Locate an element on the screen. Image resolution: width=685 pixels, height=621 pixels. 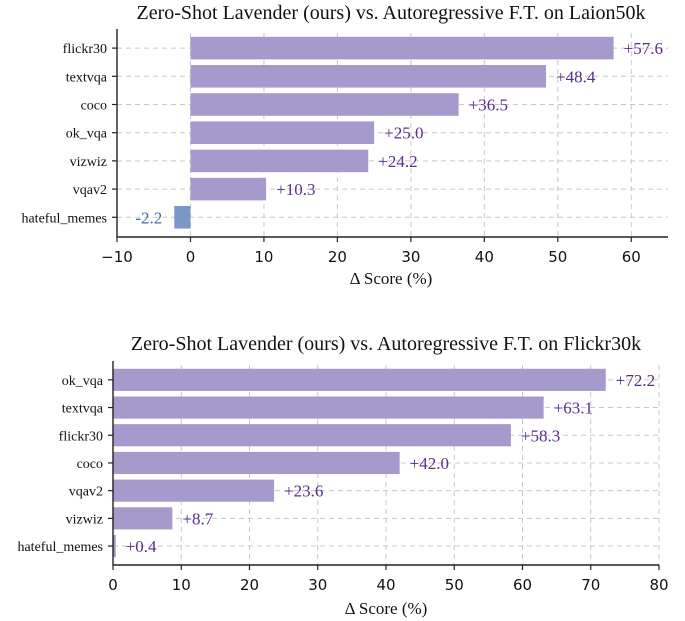
data-label: +42.0 is located at coordinates (429, 463).